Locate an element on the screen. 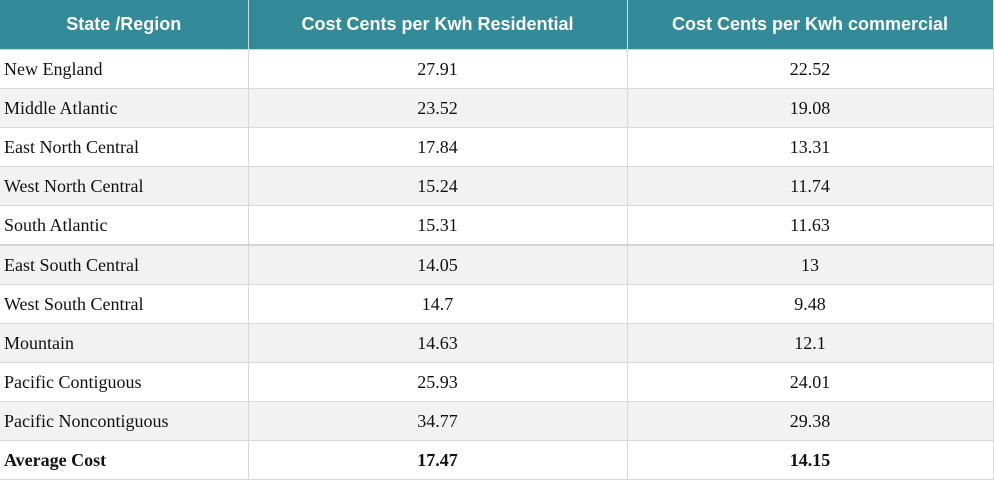  table-row: East South Central 14.05 13 is located at coordinates (497, 264).